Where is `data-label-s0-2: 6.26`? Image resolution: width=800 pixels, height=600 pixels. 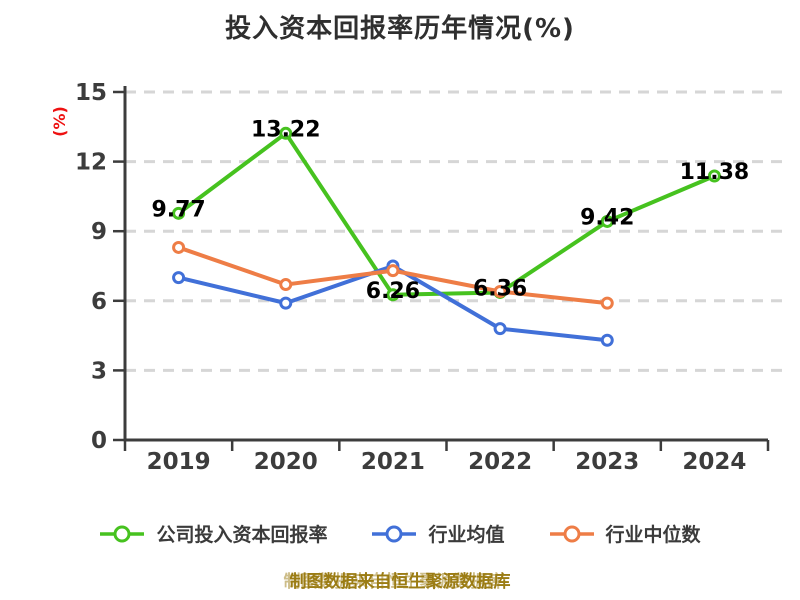 data-label-s0-2: 6.26 is located at coordinates (393, 291).